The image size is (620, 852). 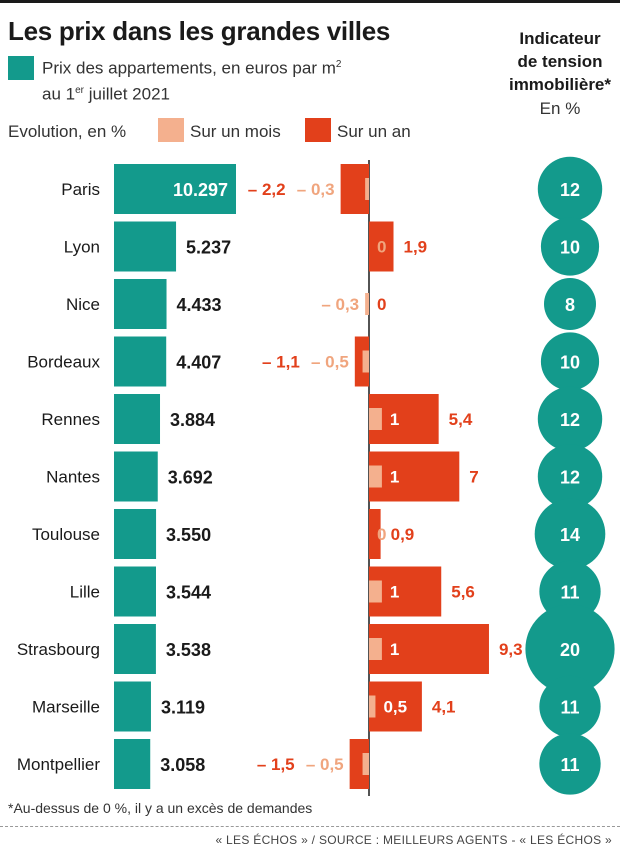 What do you see at coordinates (85, 592) in the screenshot?
I see `city-label: Lille` at bounding box center [85, 592].